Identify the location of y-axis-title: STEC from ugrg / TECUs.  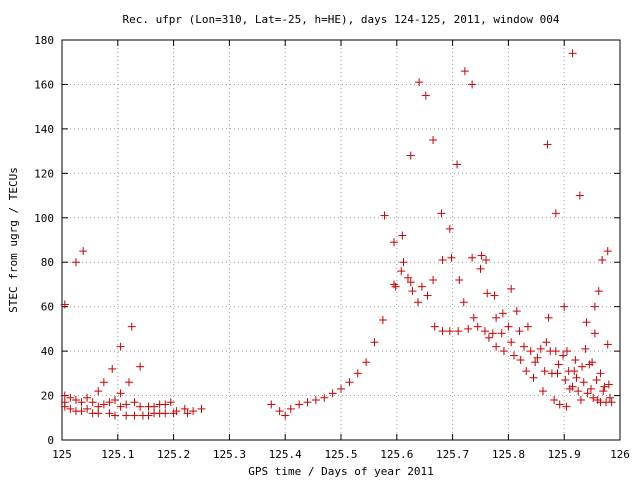
(13, 240).